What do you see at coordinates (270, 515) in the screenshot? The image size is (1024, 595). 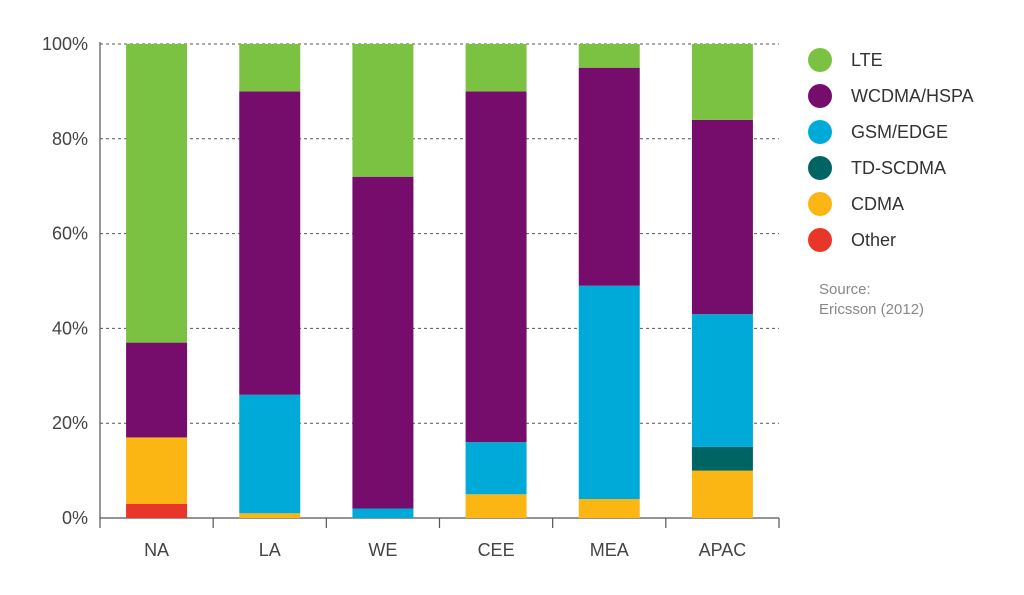 I see `bar-segment-cdma-la` at bounding box center [270, 515].